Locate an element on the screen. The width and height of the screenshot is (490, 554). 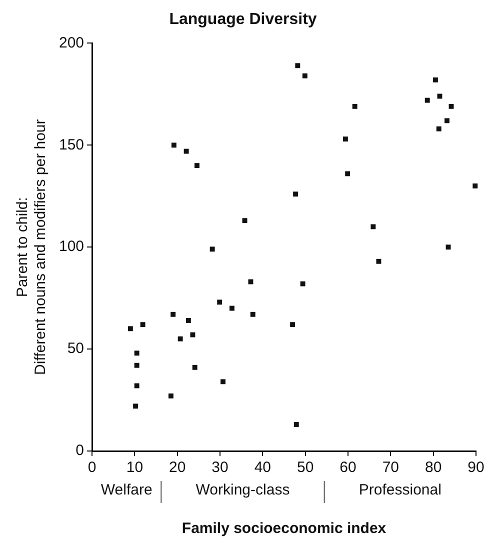
x-tick-label: 20 is located at coordinates (177, 467).